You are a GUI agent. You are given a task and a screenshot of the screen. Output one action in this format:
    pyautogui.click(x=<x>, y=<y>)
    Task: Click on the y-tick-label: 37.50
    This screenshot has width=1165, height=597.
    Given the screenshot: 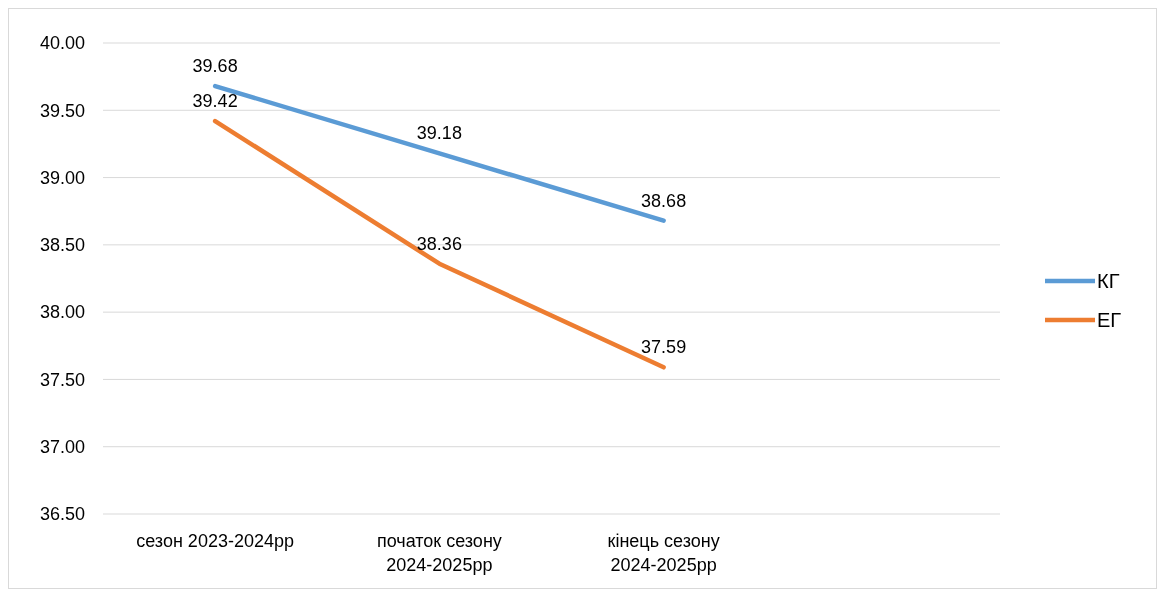 What is the action you would take?
    pyautogui.click(x=62, y=379)
    